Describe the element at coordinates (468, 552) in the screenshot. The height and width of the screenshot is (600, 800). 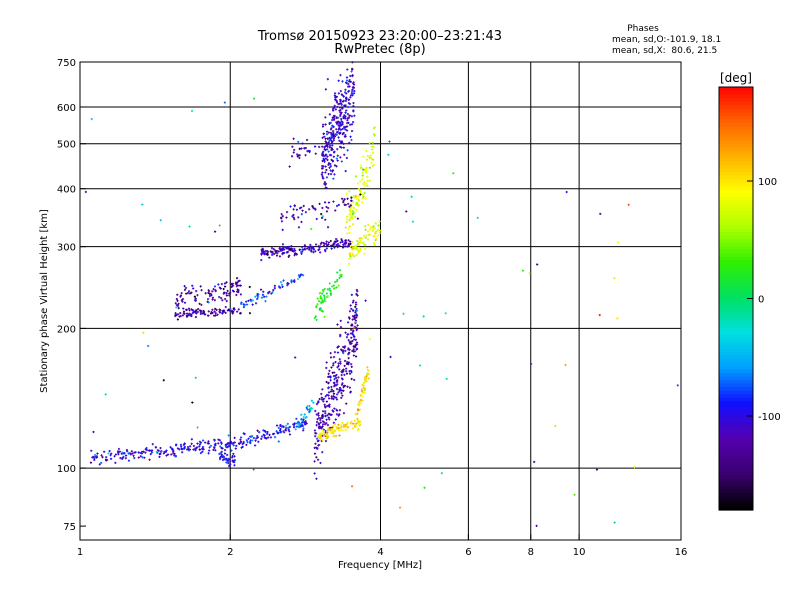
I see `x-tick-label: 6` at that location.